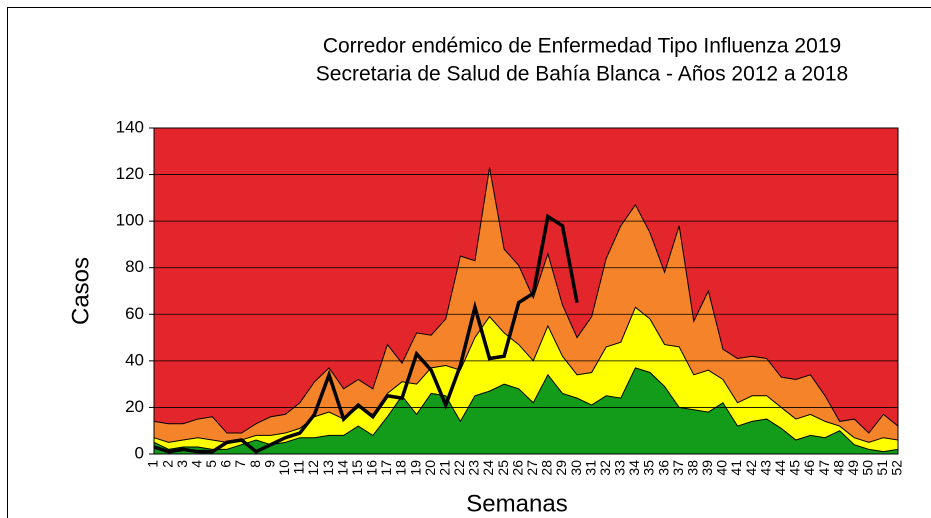 This screenshot has height=518, width=931. I want to click on x-tick-label: 13, so click(328, 468).